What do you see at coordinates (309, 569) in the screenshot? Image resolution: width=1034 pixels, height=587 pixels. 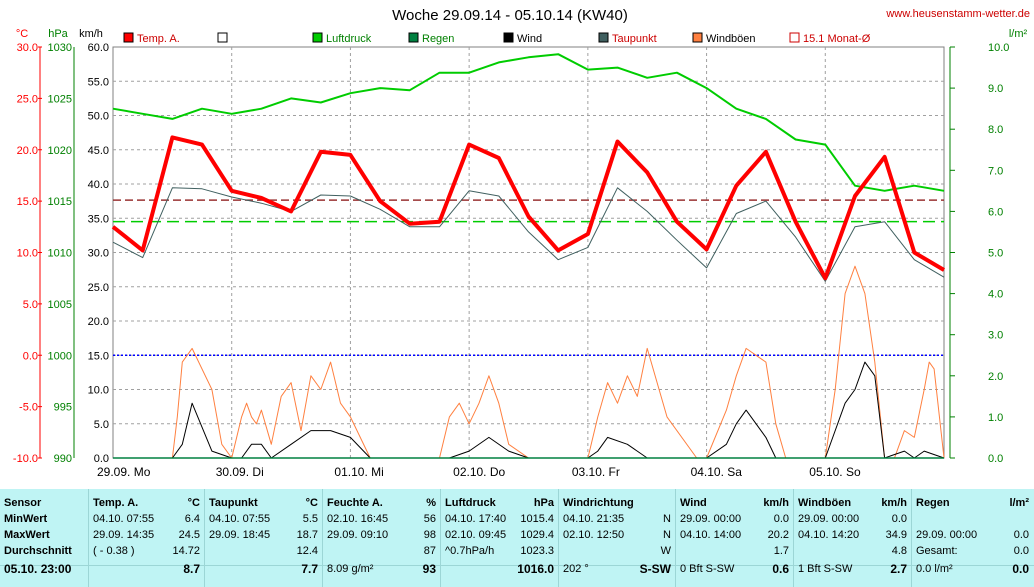 I see `dew-current: 7.7` at bounding box center [309, 569].